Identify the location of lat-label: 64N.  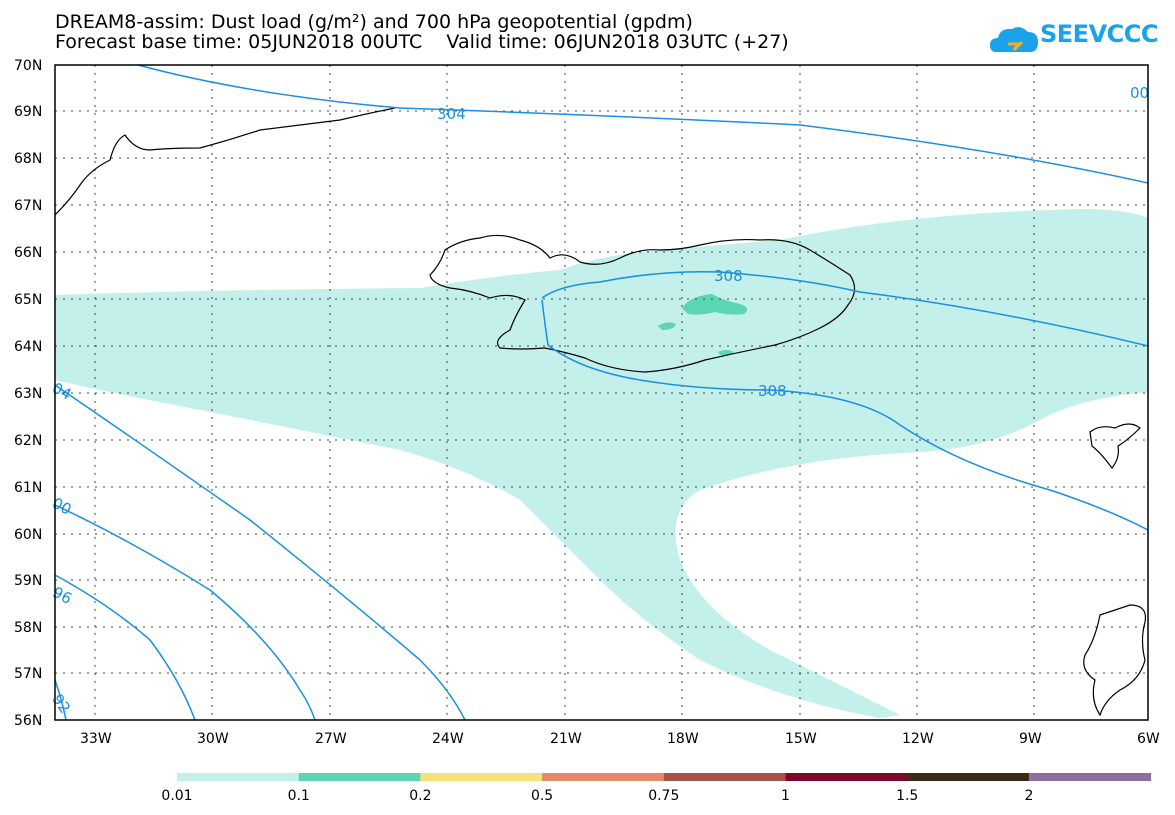
(28, 347).